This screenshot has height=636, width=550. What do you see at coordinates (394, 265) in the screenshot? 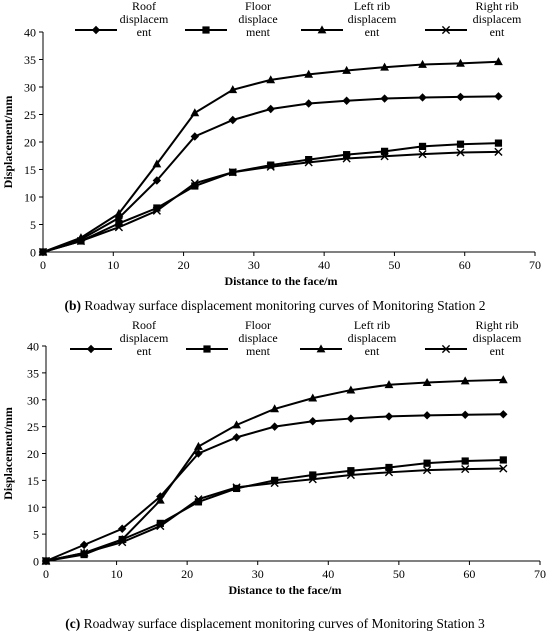
I see `x-tick-label-b: 50` at bounding box center [394, 265].